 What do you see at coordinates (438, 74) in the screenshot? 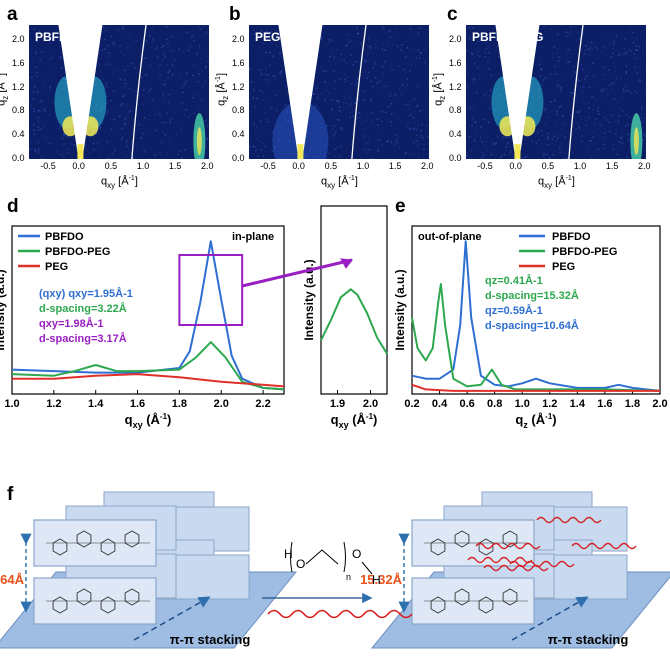
I see `giwaxs-y-axis-unit-close: ]` at bounding box center [438, 74].